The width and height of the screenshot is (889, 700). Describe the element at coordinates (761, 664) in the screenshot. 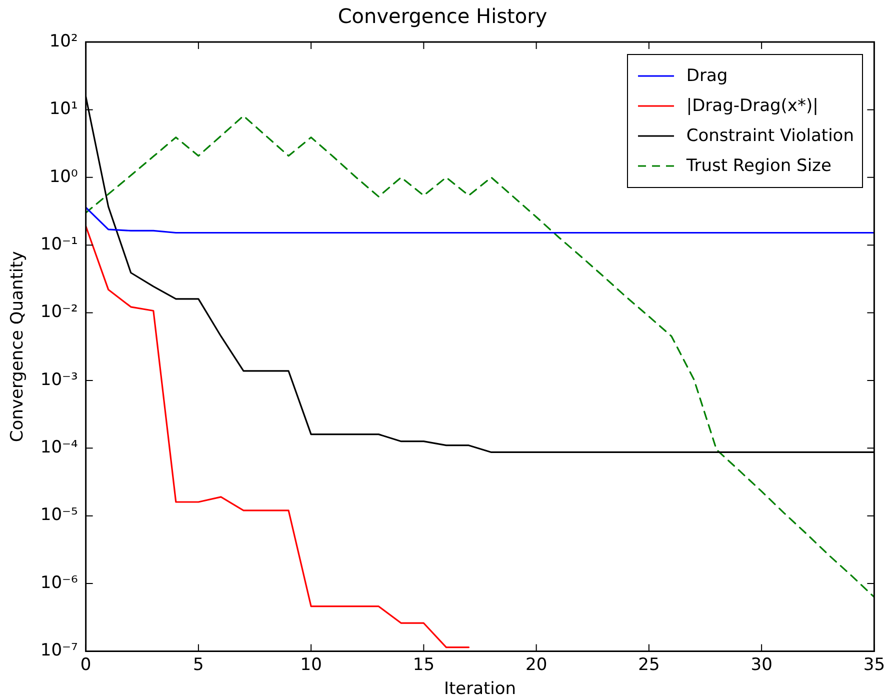

I see `x-tick-label: 30` at that location.